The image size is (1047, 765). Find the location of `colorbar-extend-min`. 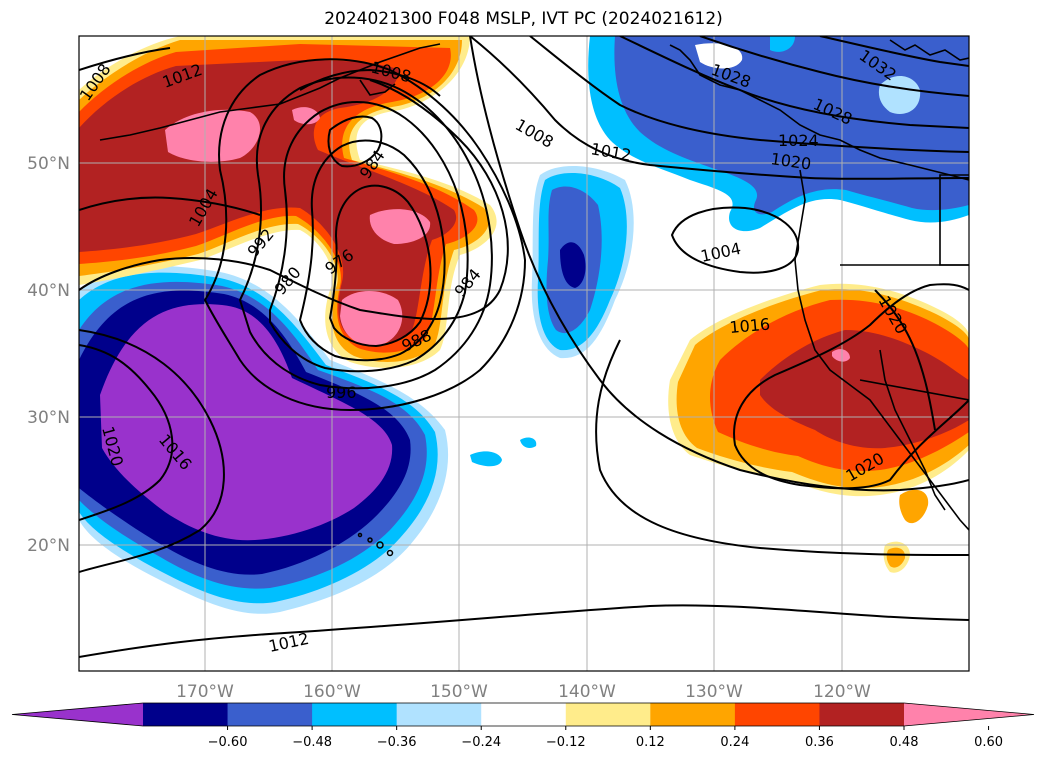

colorbar-extend-min is located at coordinates (77, 714).